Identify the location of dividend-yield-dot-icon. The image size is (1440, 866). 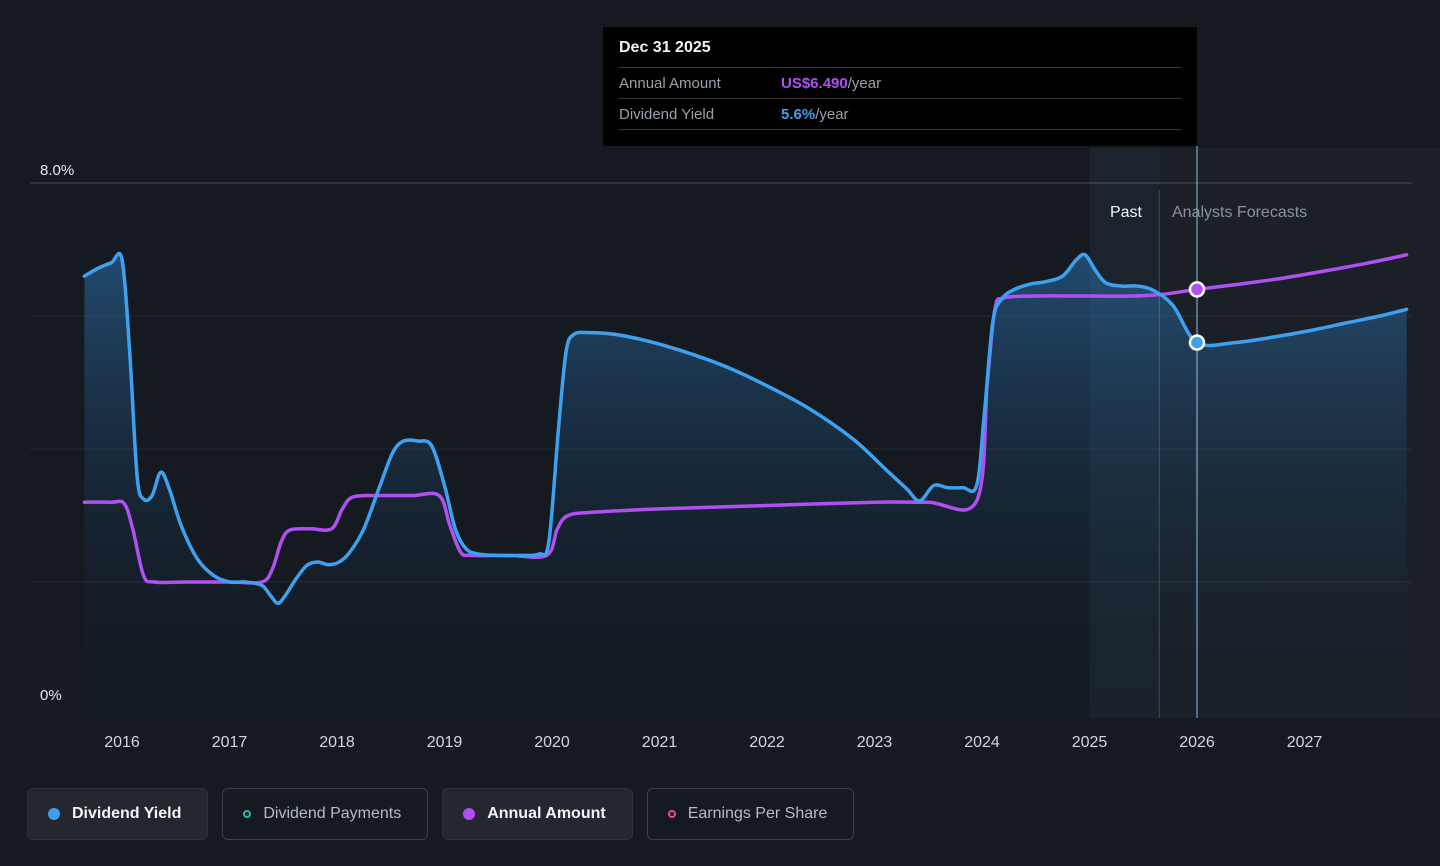
(54, 814).